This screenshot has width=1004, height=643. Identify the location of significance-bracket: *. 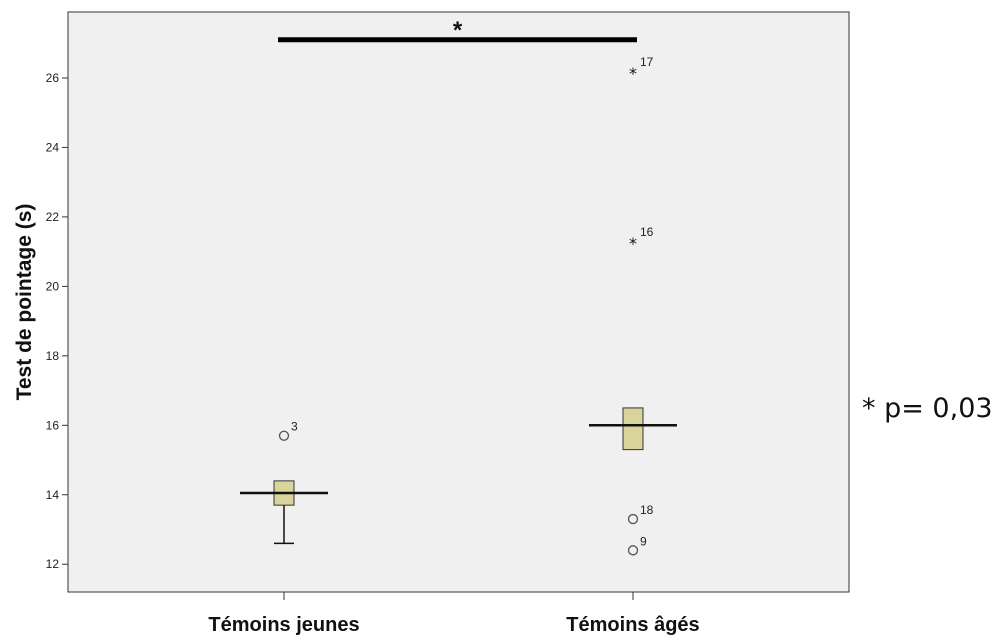
(457, 30).